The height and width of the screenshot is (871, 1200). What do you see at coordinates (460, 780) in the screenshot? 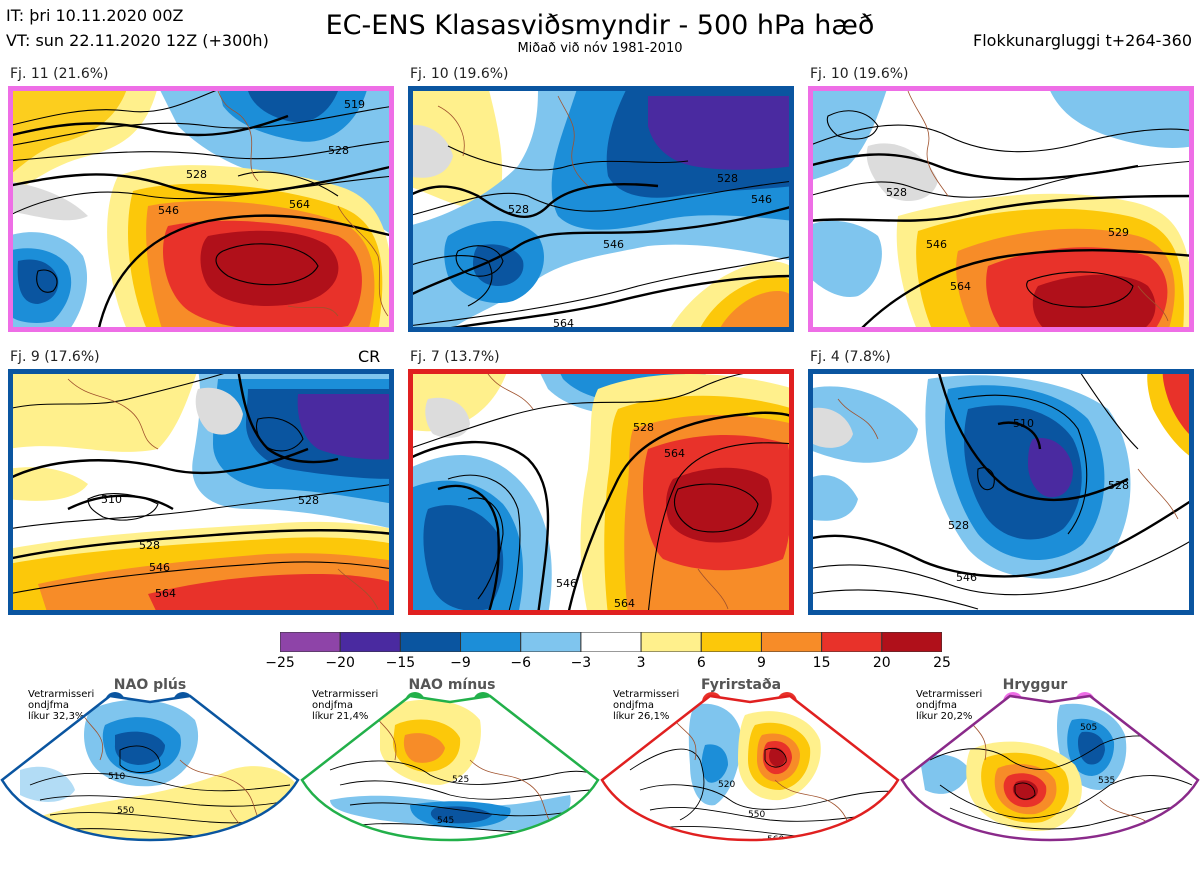
I see `contour-label: 525` at bounding box center [460, 780].